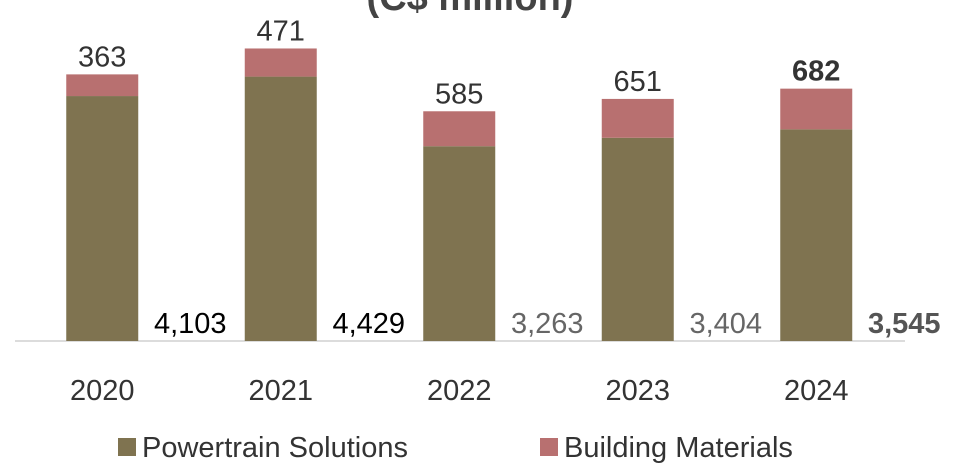  Describe the element at coordinates (190, 324) in the screenshot. I see `value-label: 4,103` at that location.